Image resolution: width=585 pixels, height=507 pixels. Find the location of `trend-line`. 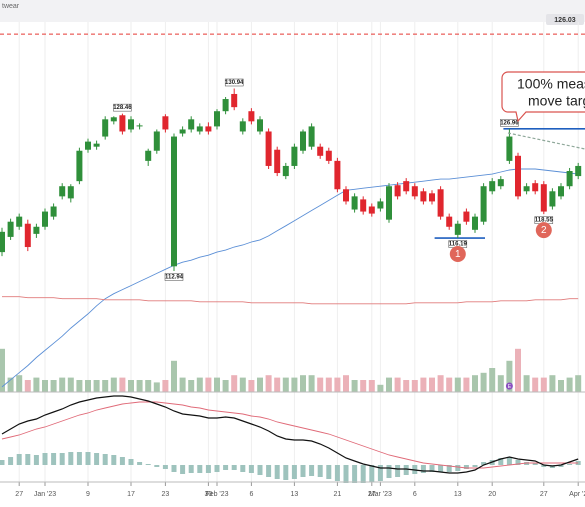

trend-line is located at coordinates (546, 141).